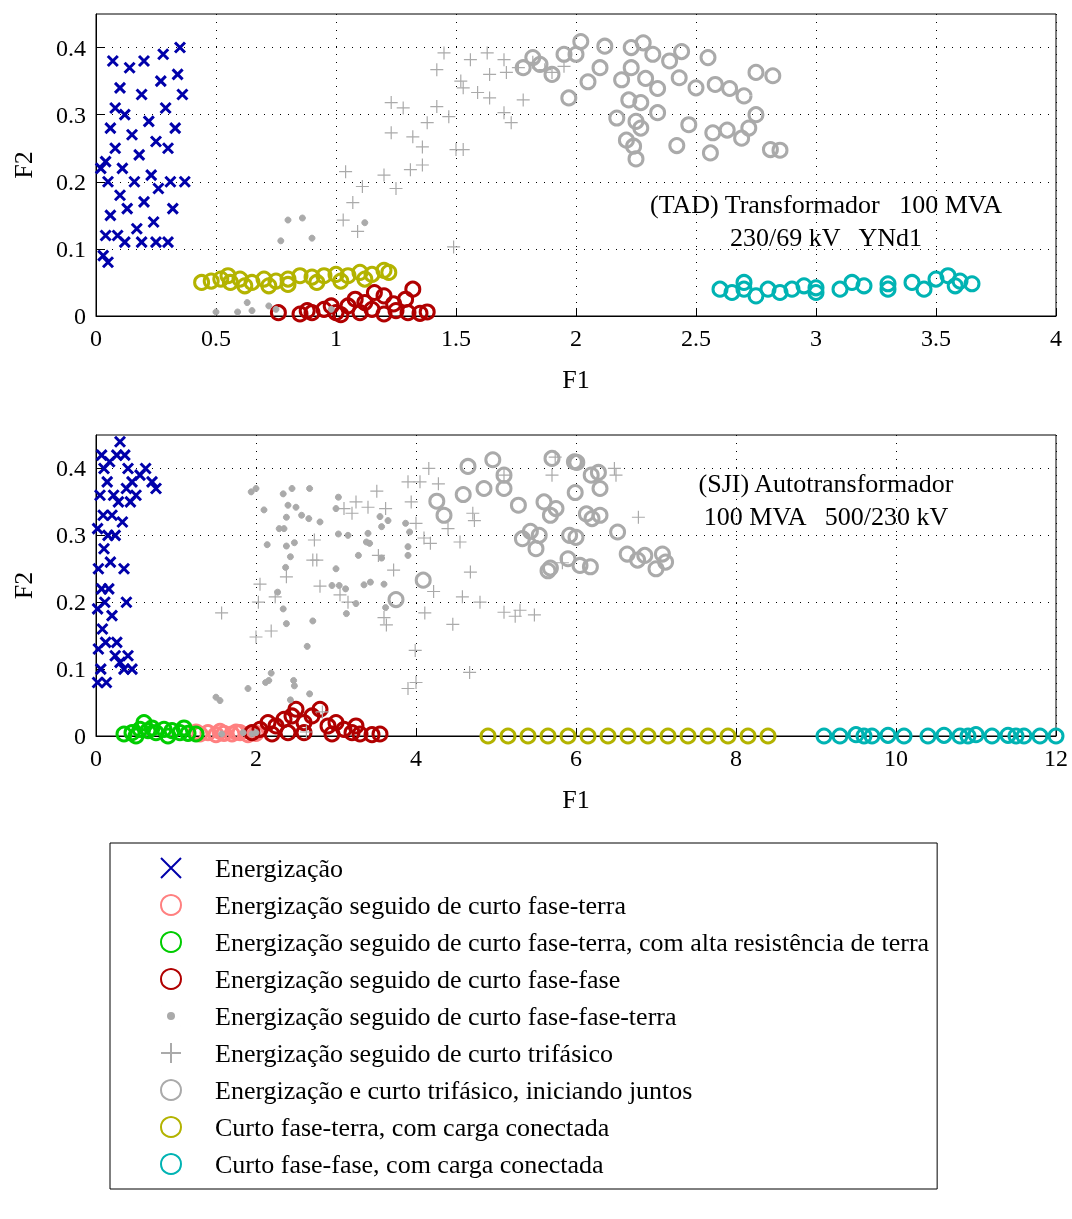  Describe the element at coordinates (410, 1164) in the screenshot. I see `legend-label: Curto fase-fase, com carga conectada` at that location.